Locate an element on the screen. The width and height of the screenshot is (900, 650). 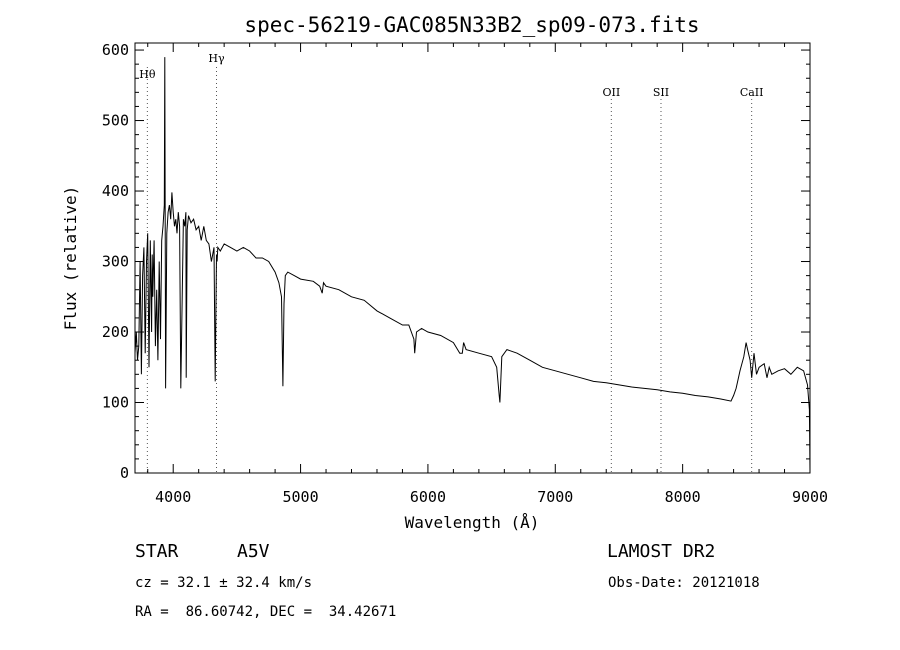
line-marker-label: Hθ is located at coordinates (147, 74).